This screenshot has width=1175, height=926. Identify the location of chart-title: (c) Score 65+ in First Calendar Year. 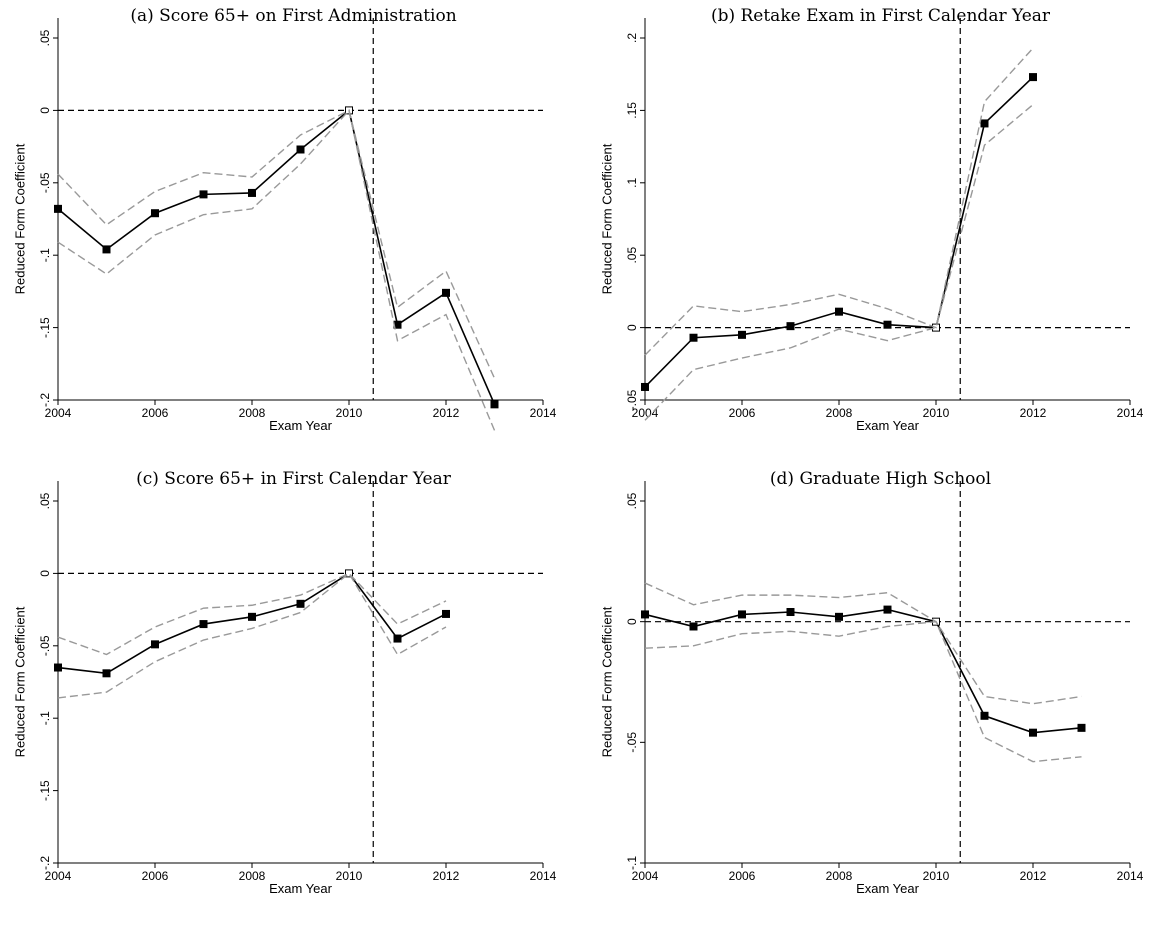
(293, 479).